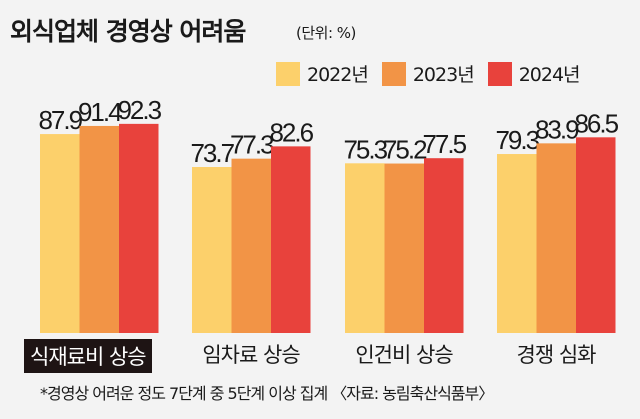 Image resolution: width=640 pixels, height=419 pixels. Describe the element at coordinates (404, 355) in the screenshot. I see `category-label-2: 인건비 상승` at that location.